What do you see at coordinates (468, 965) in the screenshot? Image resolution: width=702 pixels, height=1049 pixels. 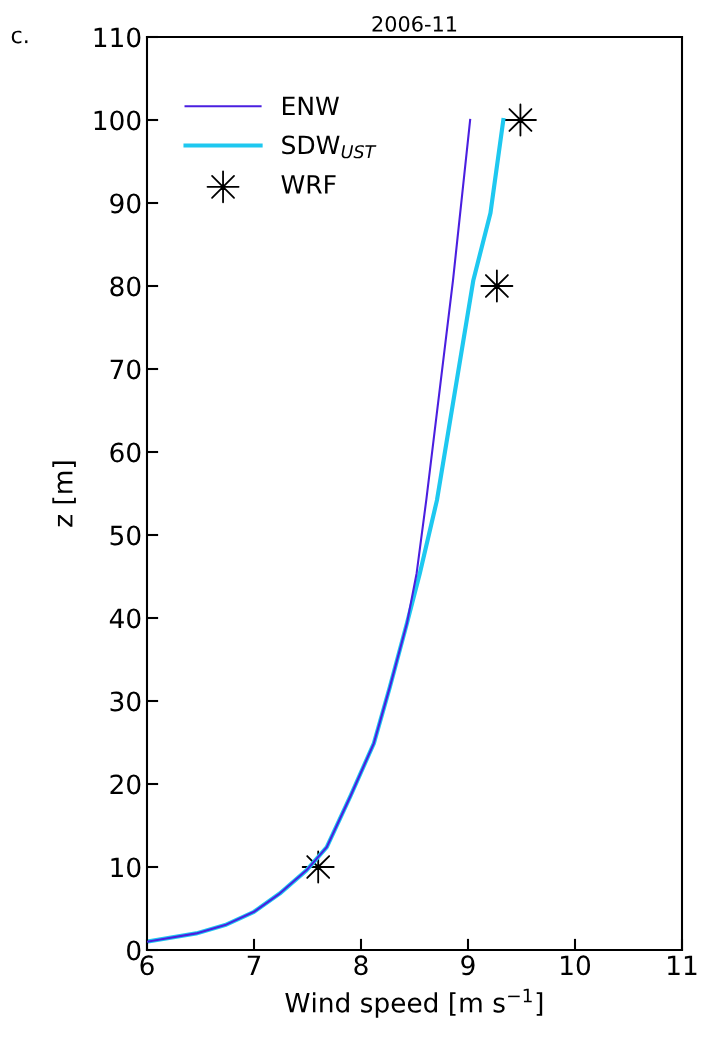 I see `x-tick-label: 9` at bounding box center [468, 965].